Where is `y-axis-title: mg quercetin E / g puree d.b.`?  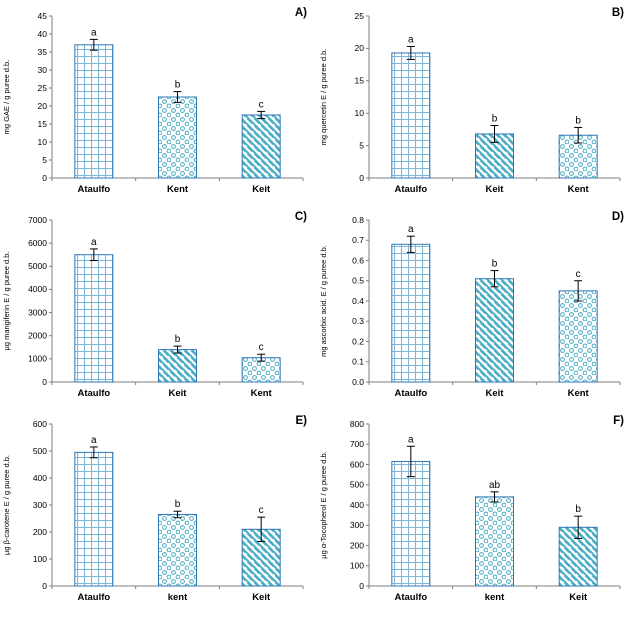 y-axis-title: mg quercetin E / g puree d.b. is located at coordinates (323, 97).